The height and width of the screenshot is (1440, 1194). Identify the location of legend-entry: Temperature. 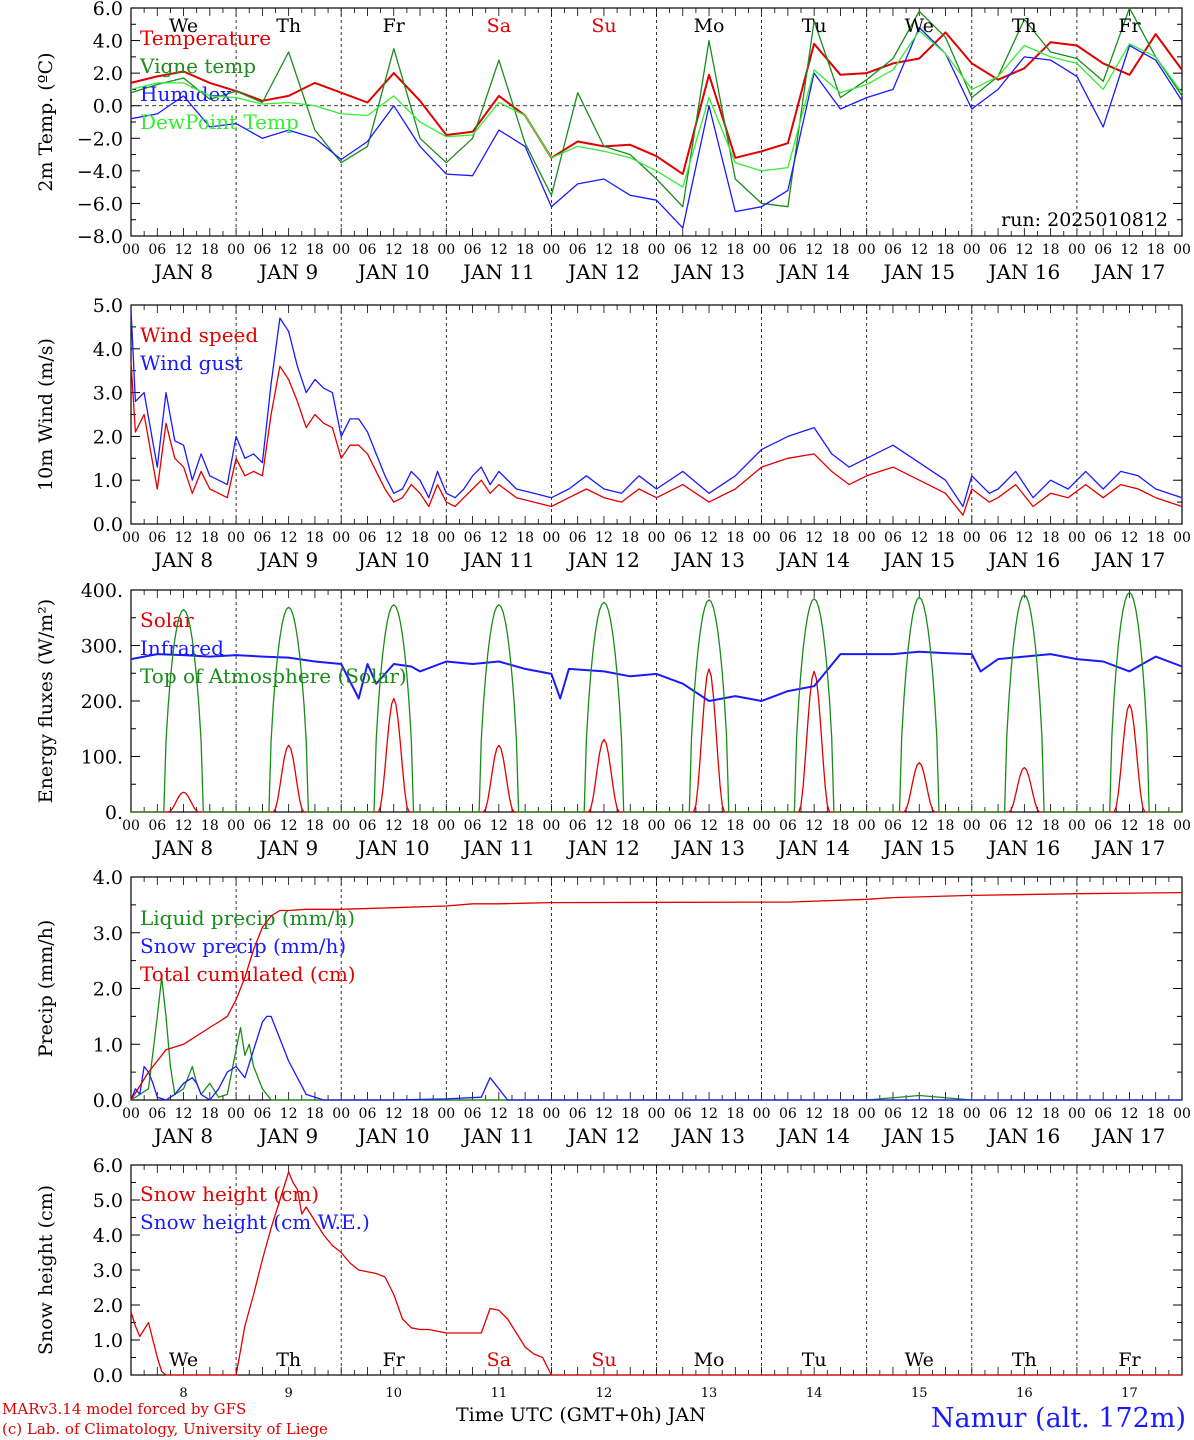
(205, 38).